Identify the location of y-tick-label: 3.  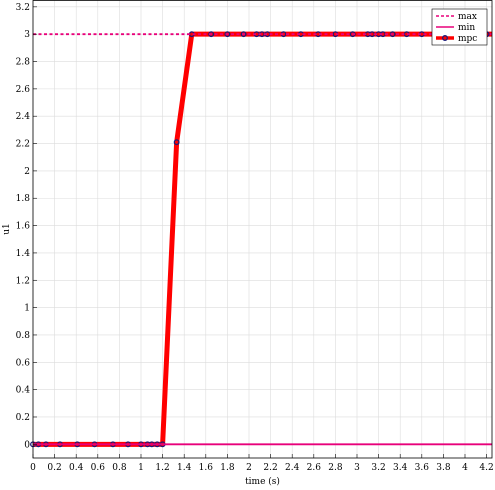
(27, 35).